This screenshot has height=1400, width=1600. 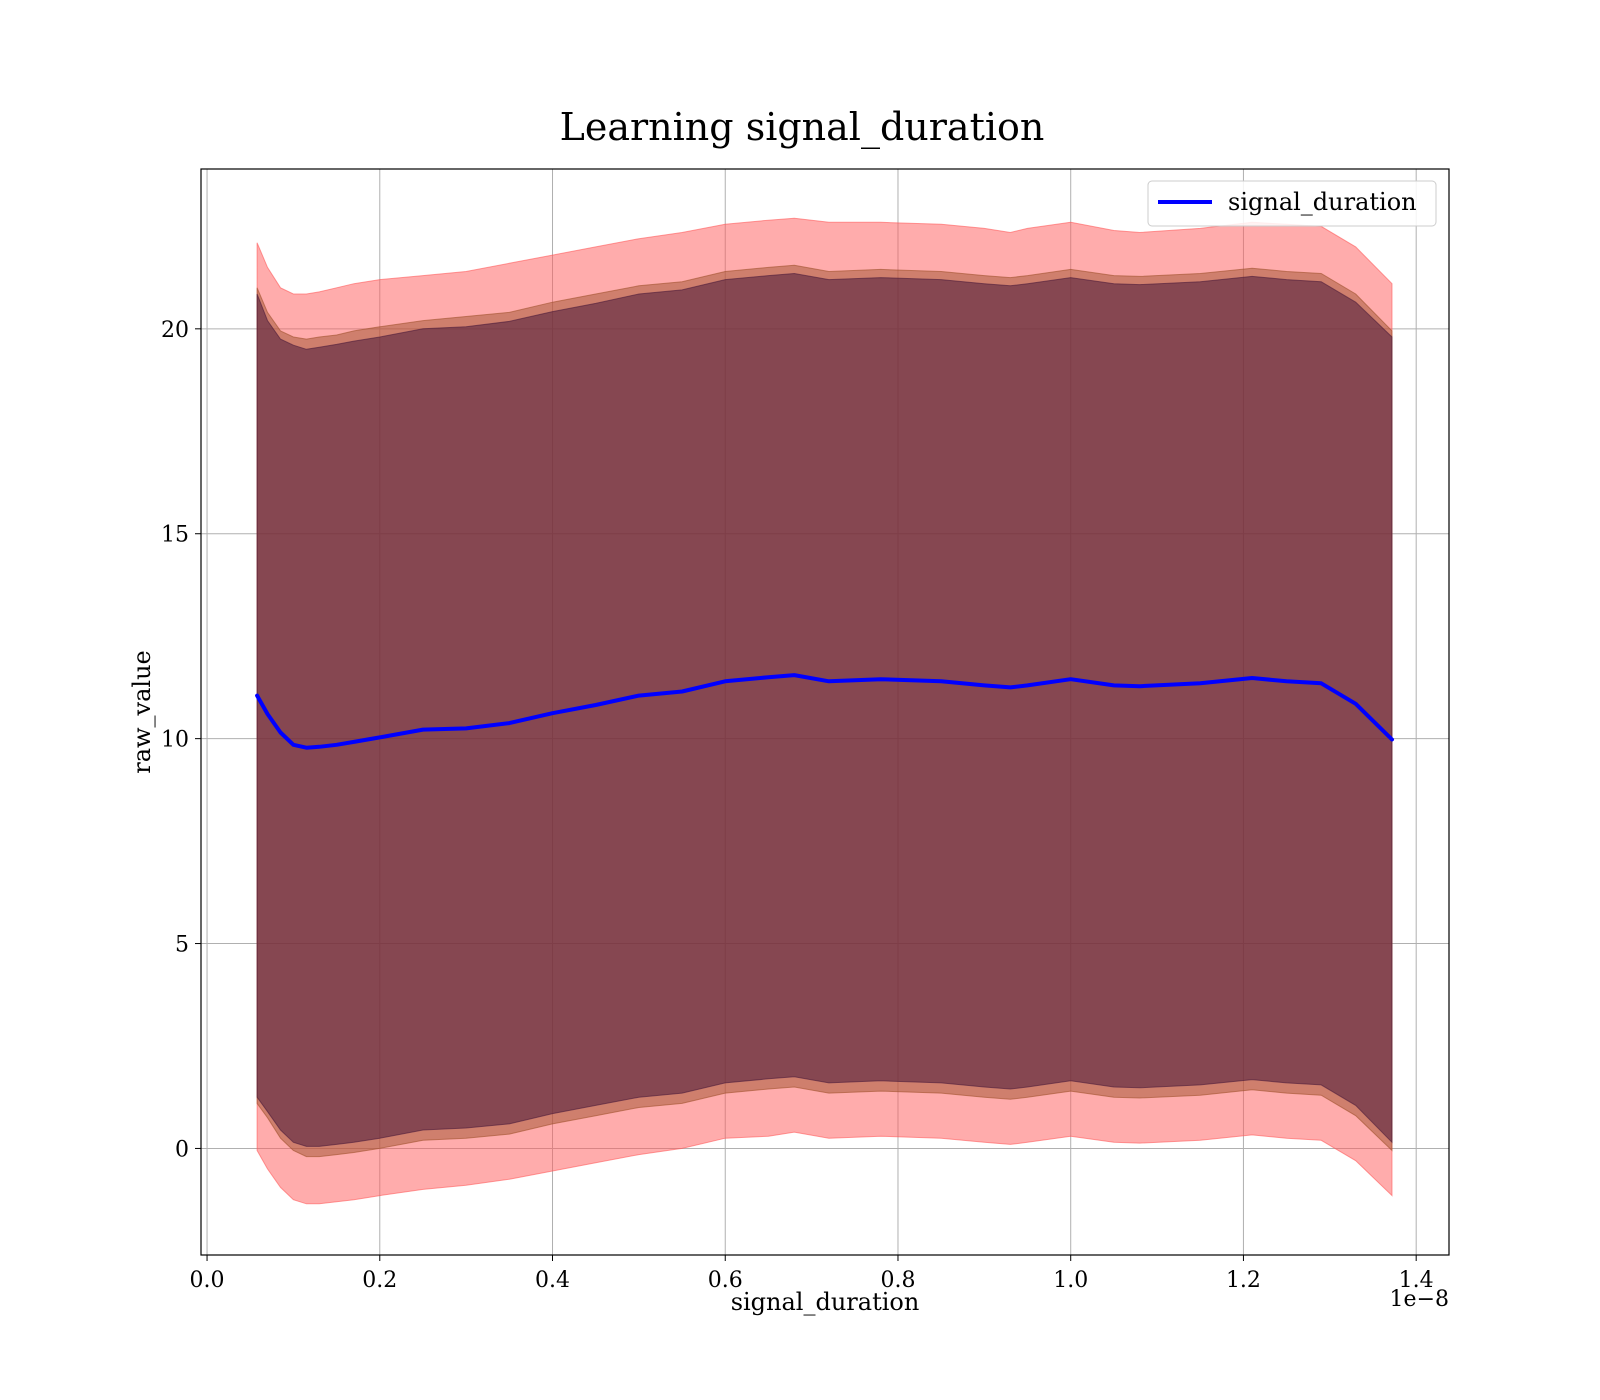 What do you see at coordinates (1419, 1299) in the screenshot?
I see `x-axis-offset-text: 1e−8` at bounding box center [1419, 1299].